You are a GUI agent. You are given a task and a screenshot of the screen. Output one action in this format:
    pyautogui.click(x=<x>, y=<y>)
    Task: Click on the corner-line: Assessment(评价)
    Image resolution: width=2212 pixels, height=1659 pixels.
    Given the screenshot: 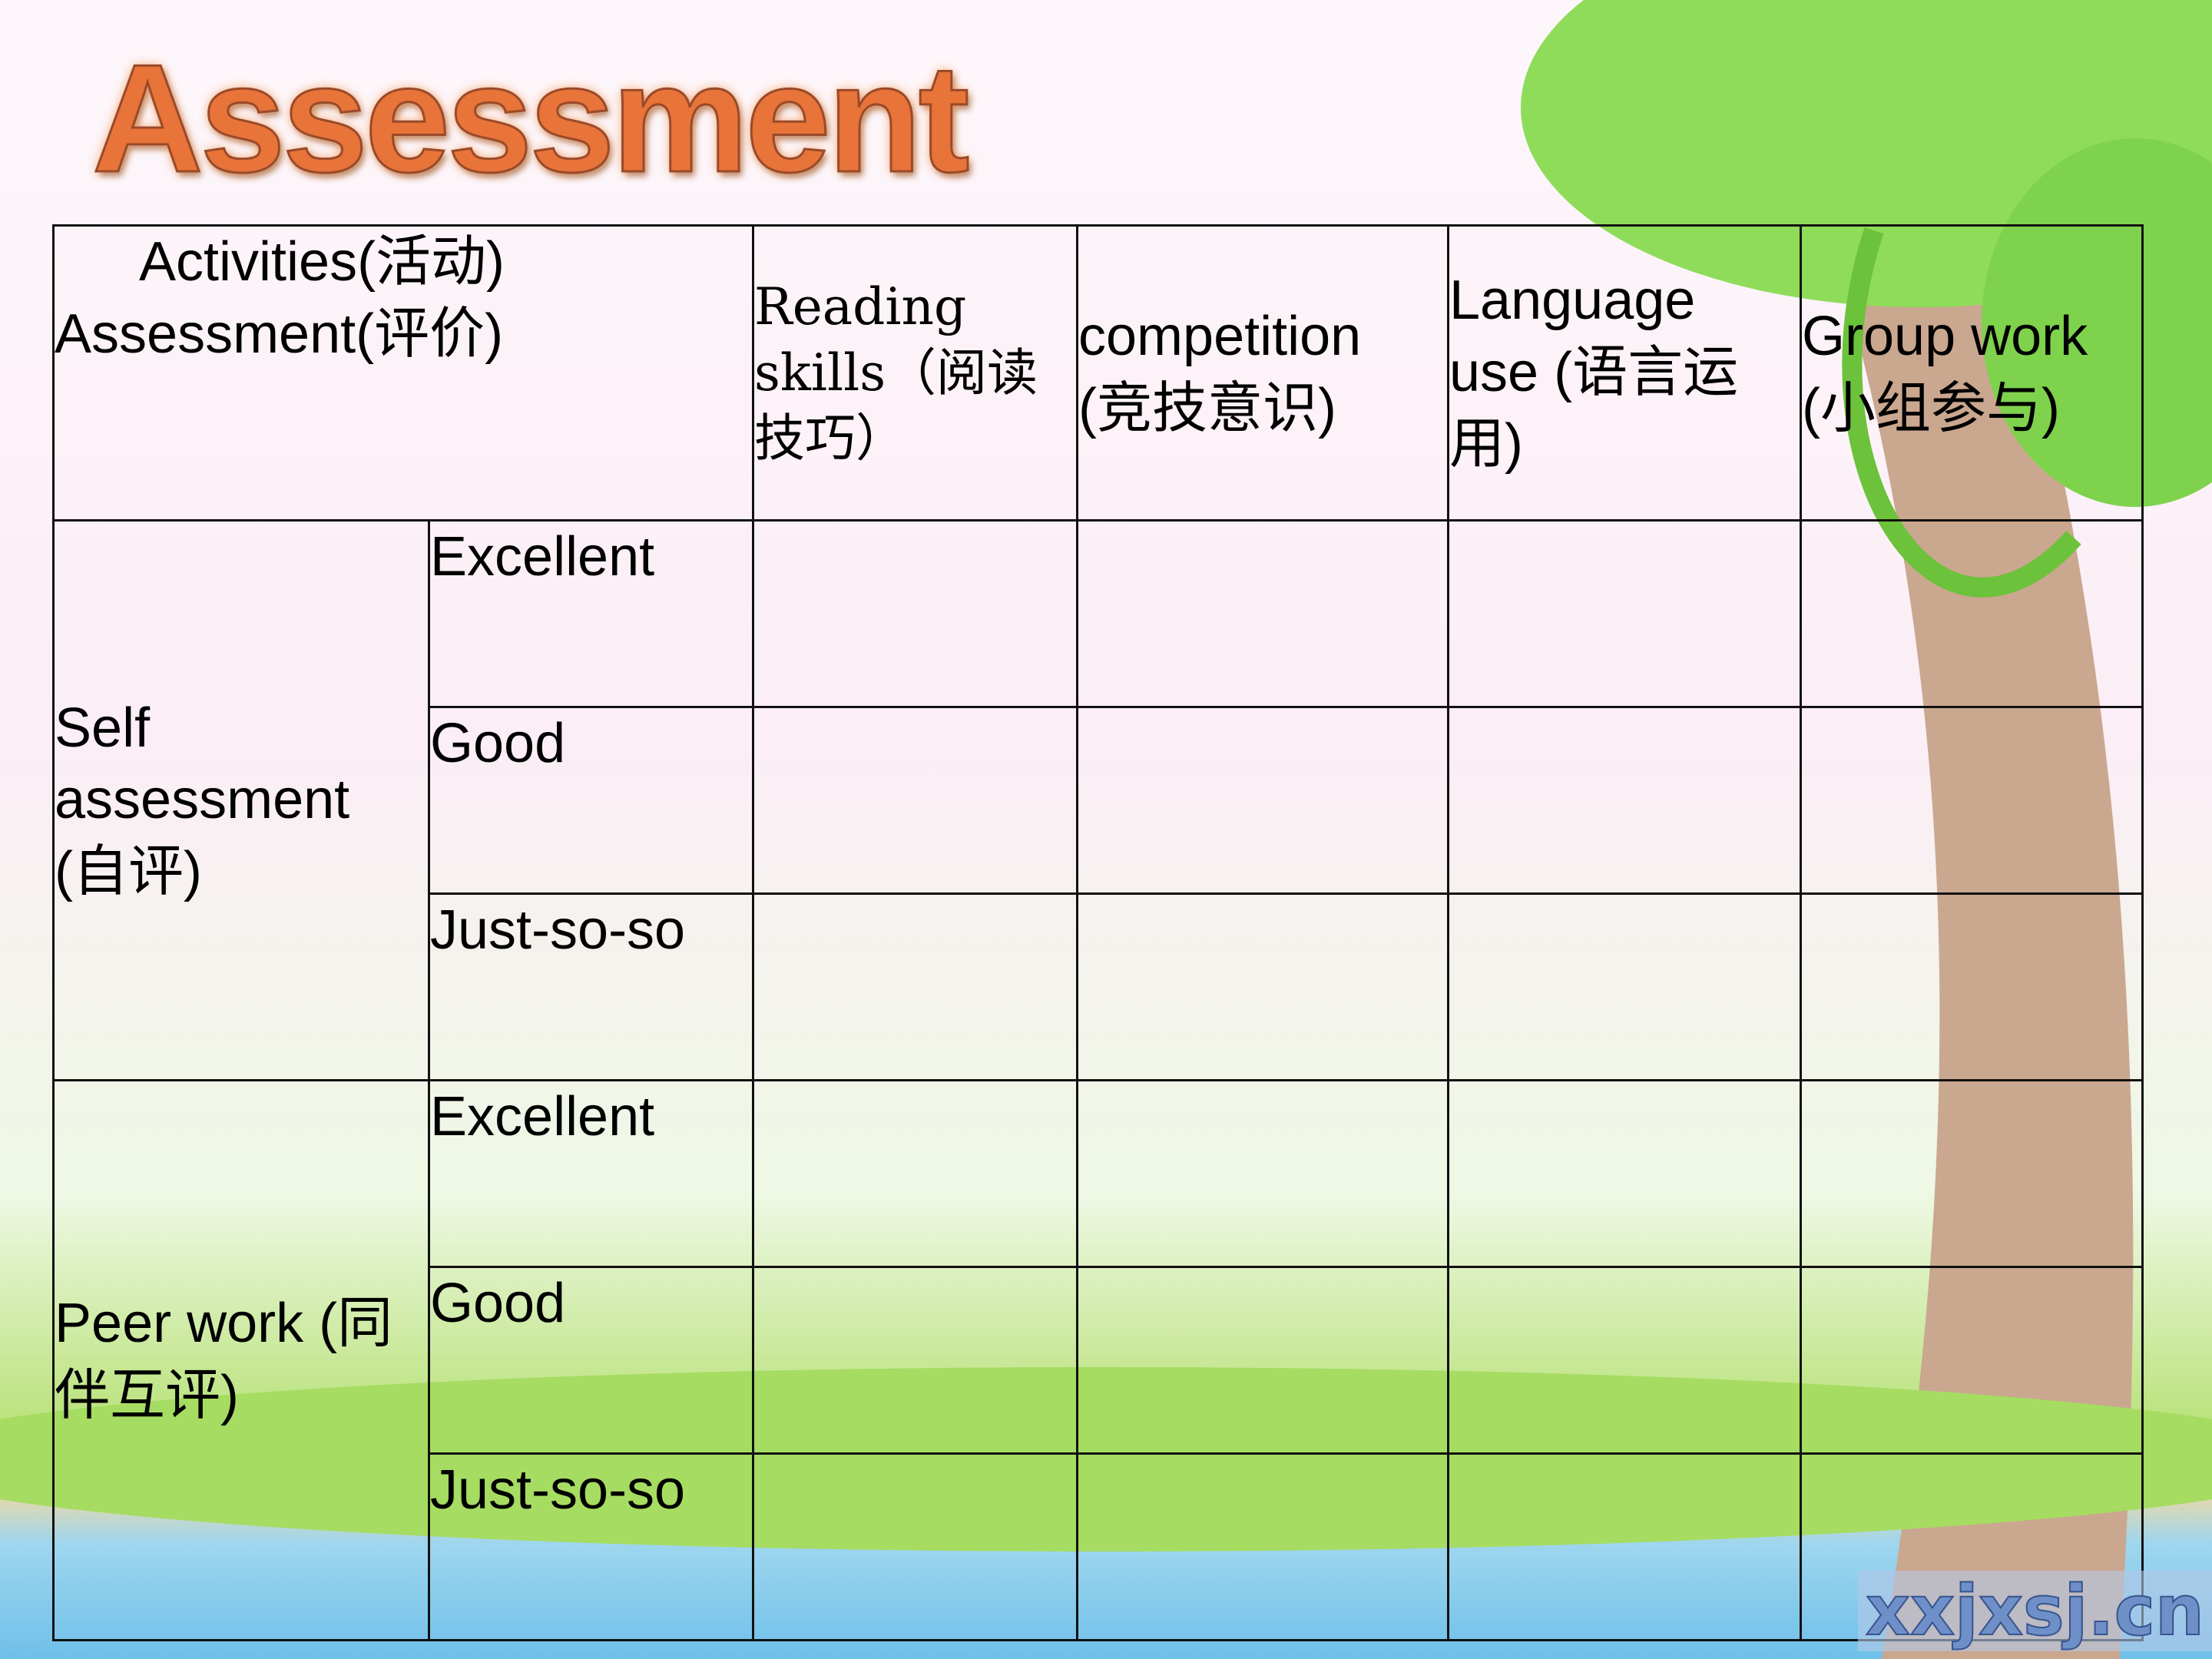 What is the action you would take?
    pyautogui.click(x=279, y=334)
    